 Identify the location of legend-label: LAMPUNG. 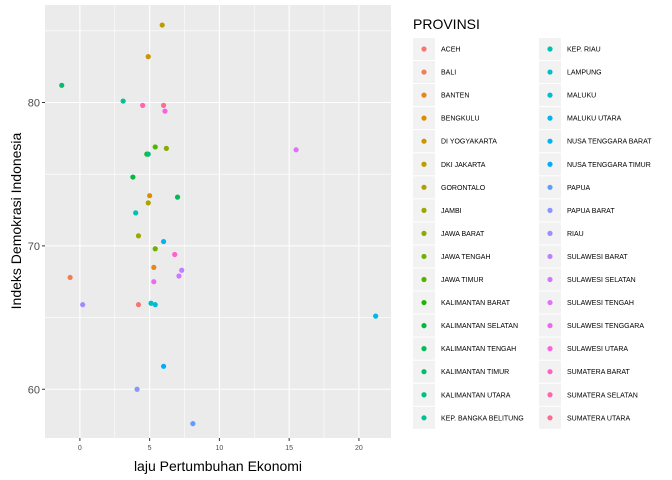
(584, 73).